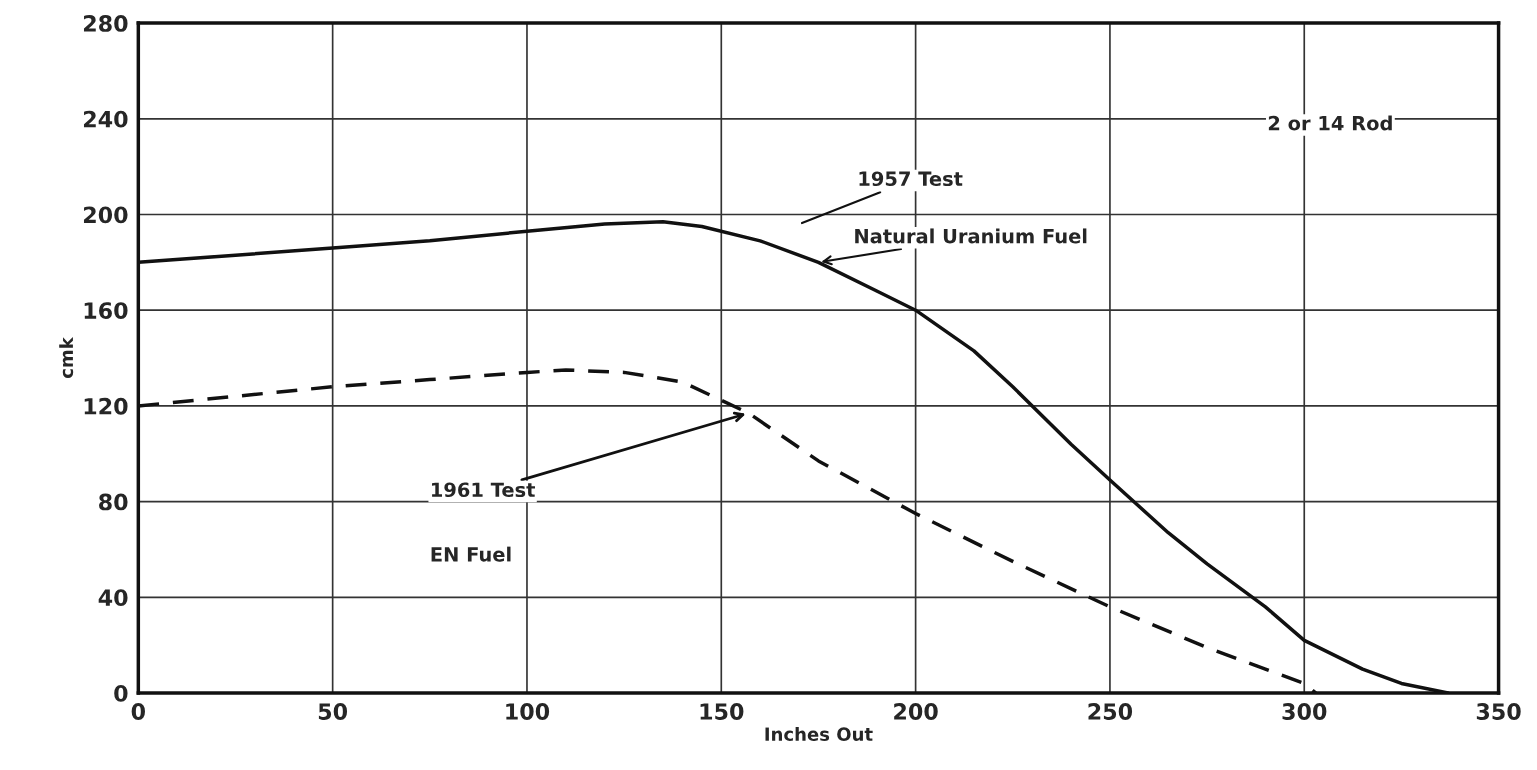  Describe the element at coordinates (105, 23) in the screenshot. I see `y-tick-label: 280` at that location.